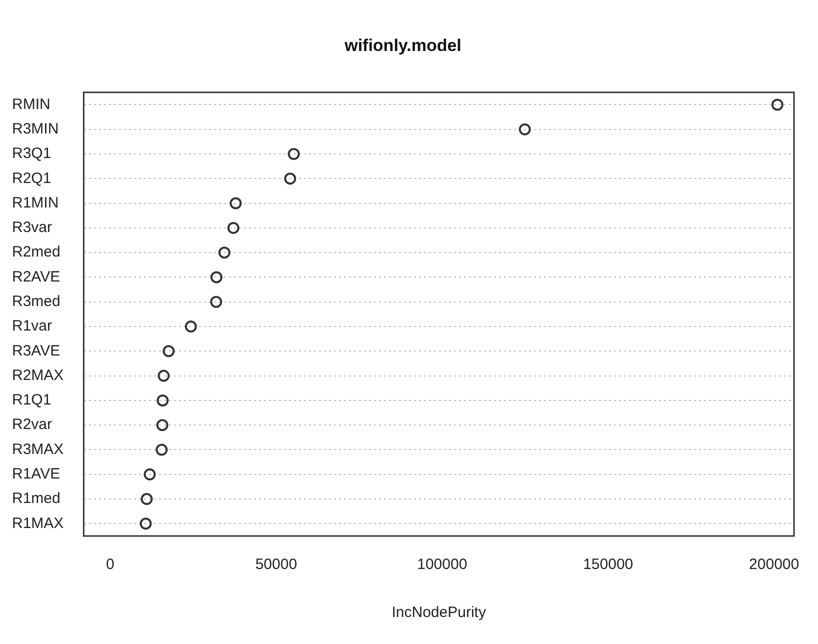 This screenshot has width=818, height=644. What do you see at coordinates (32, 400) in the screenshot?
I see `y-tick-label: R1Q1` at bounding box center [32, 400].